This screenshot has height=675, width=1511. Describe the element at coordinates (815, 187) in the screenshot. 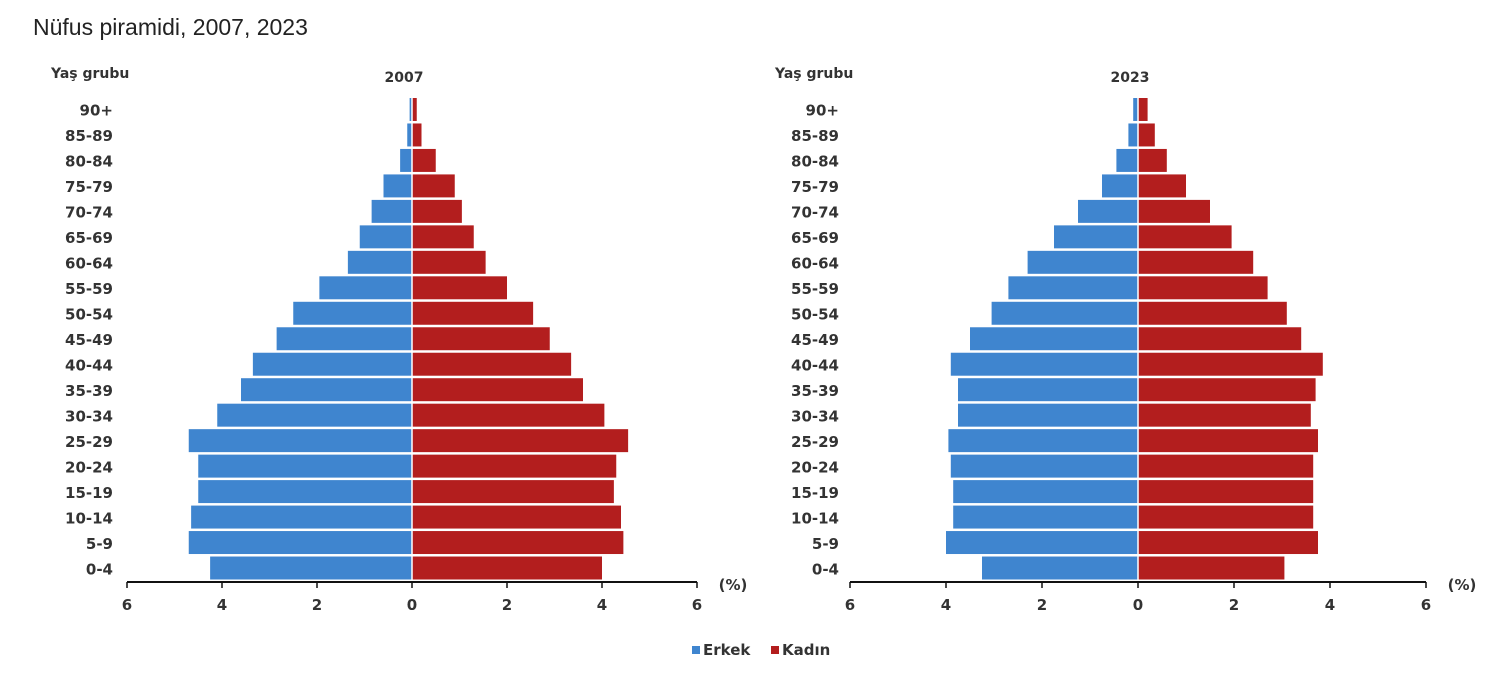

I see `chart-1-category-label: 75-79` at that location.